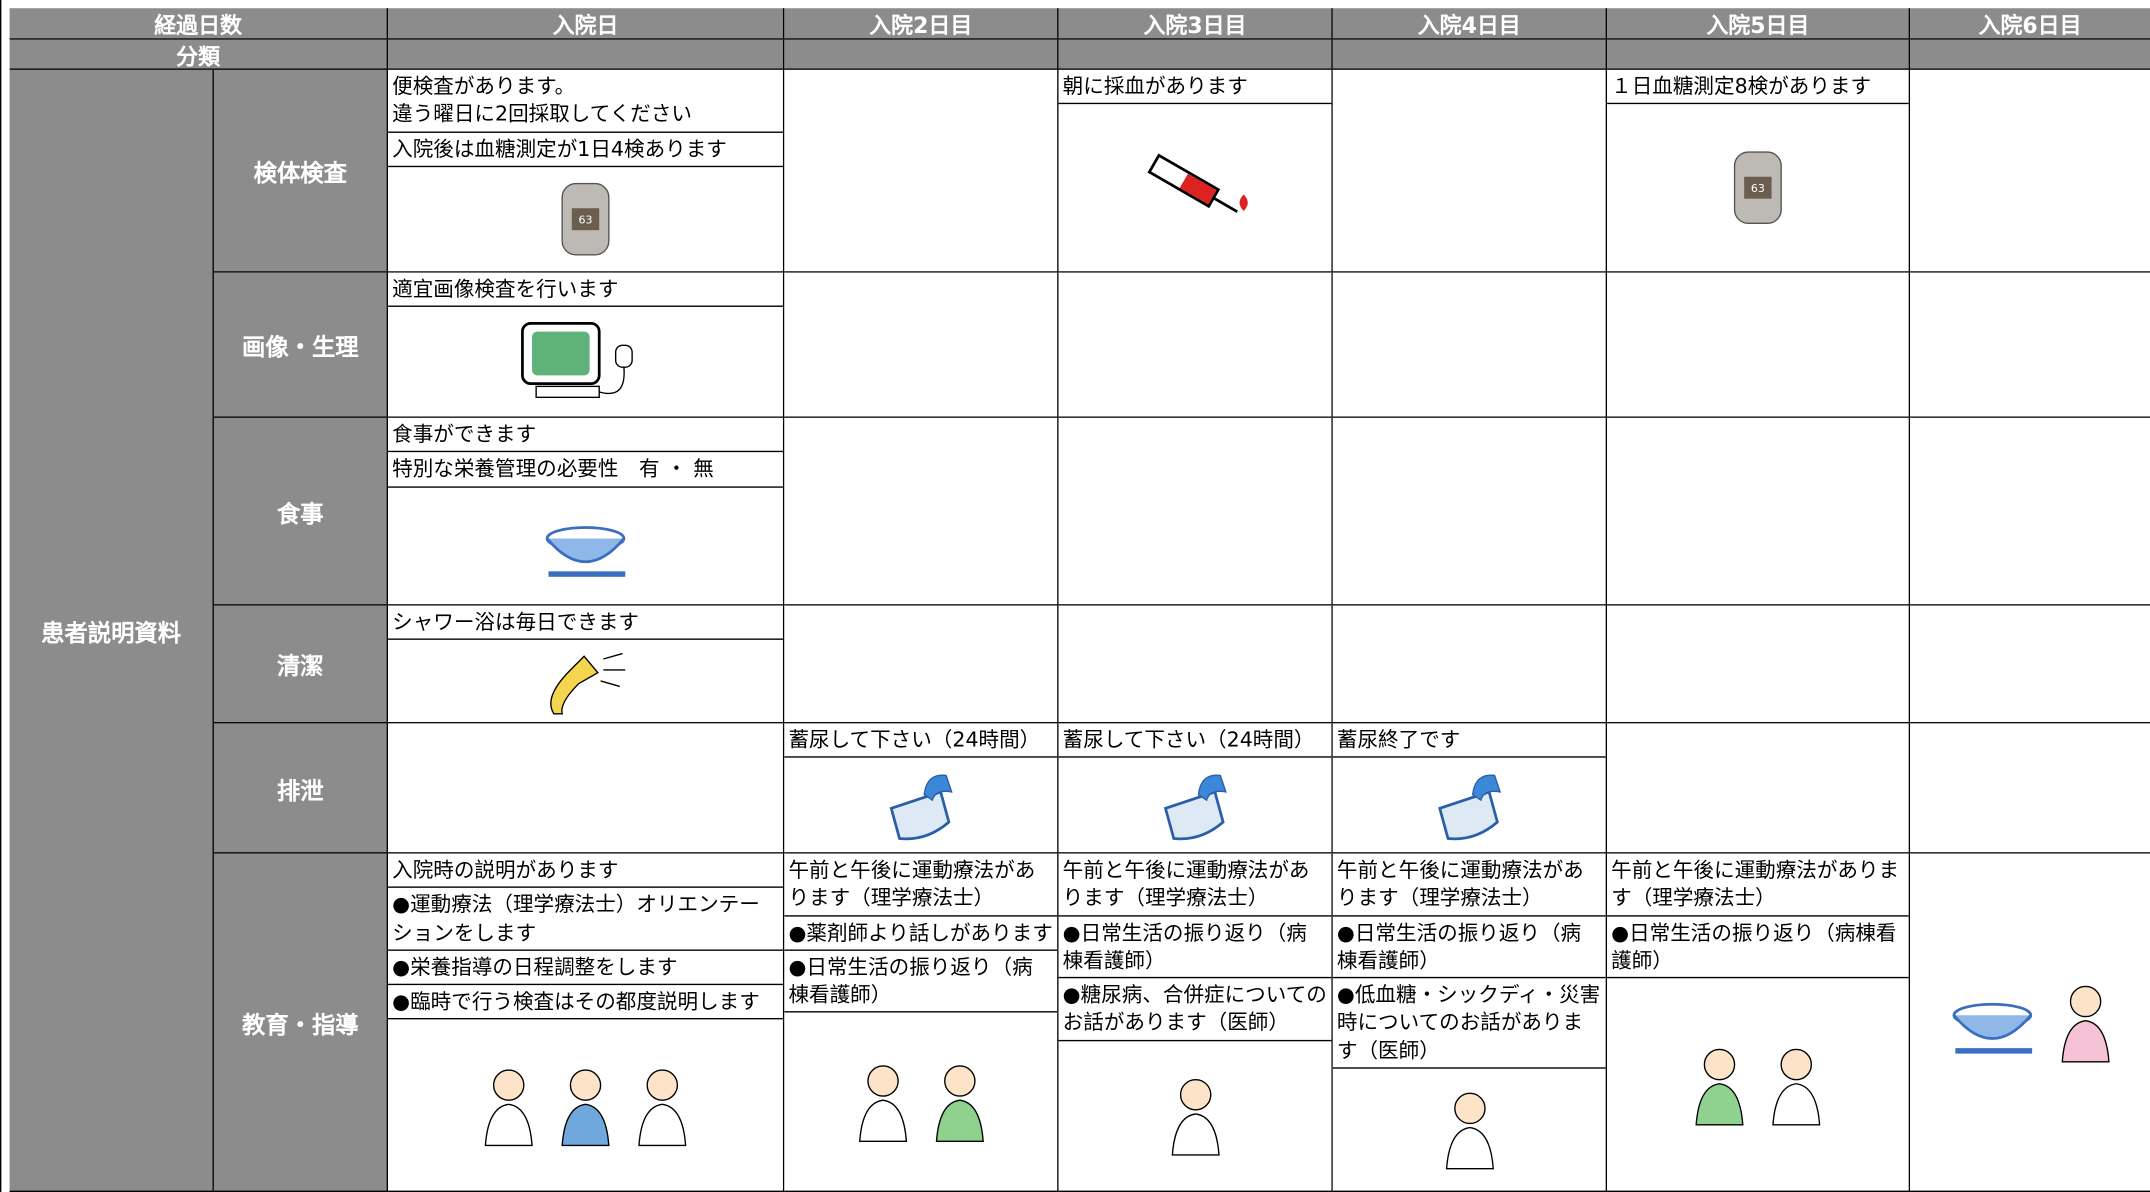 The image size is (2150, 1192). What do you see at coordinates (1469, 741) in the screenshot?
I see `cell-text: 蓄尿終了です` at bounding box center [1469, 741].